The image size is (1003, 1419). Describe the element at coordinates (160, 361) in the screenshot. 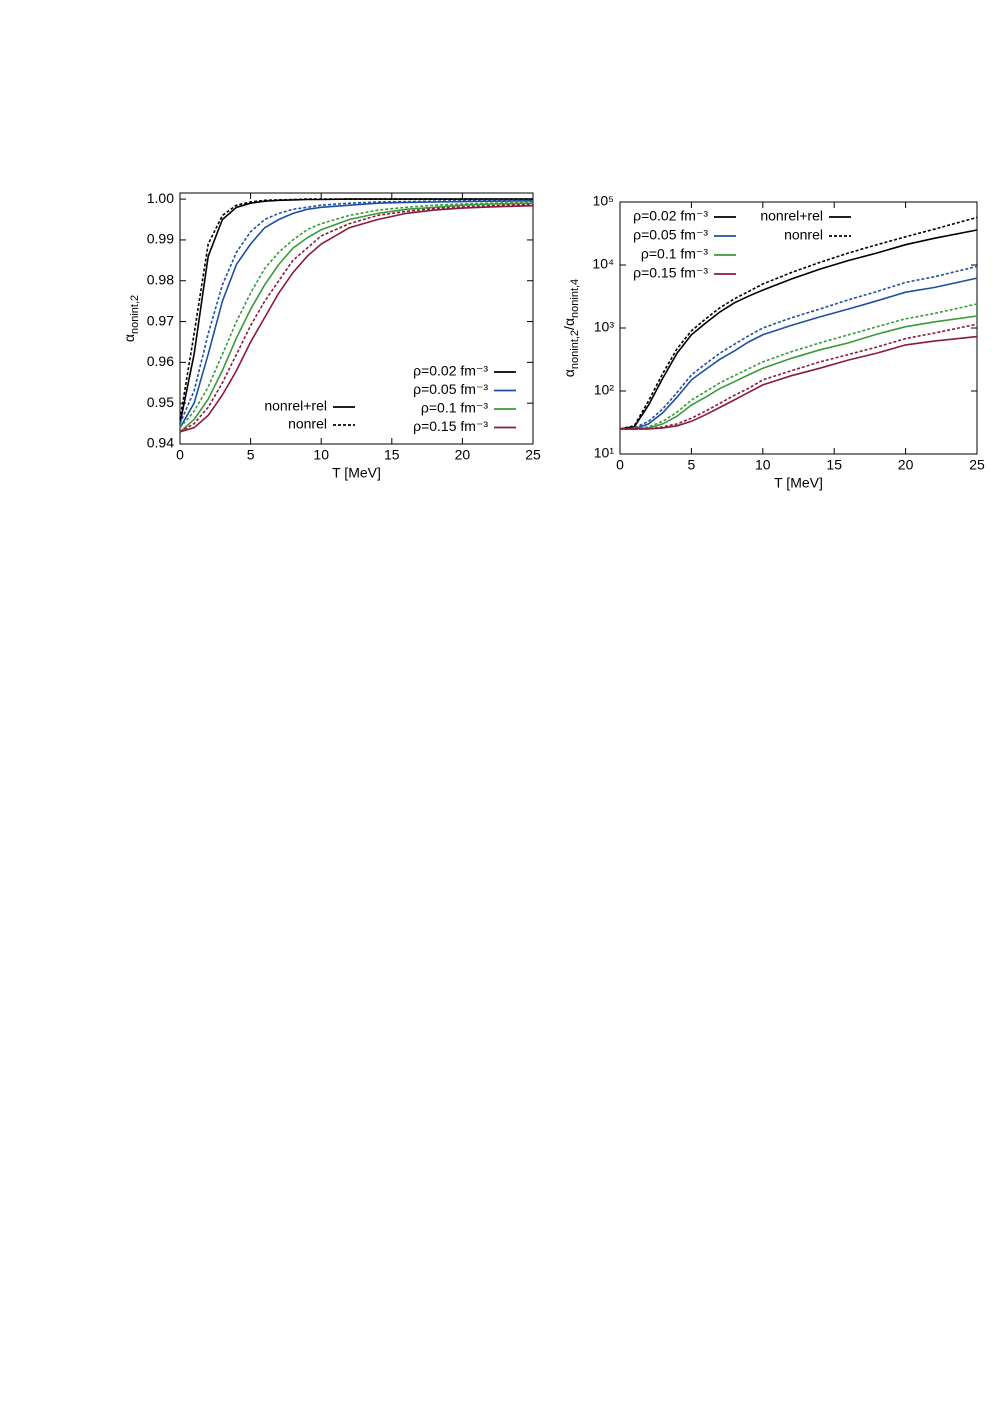

I see `y-tick-label: 0.96` at that location.